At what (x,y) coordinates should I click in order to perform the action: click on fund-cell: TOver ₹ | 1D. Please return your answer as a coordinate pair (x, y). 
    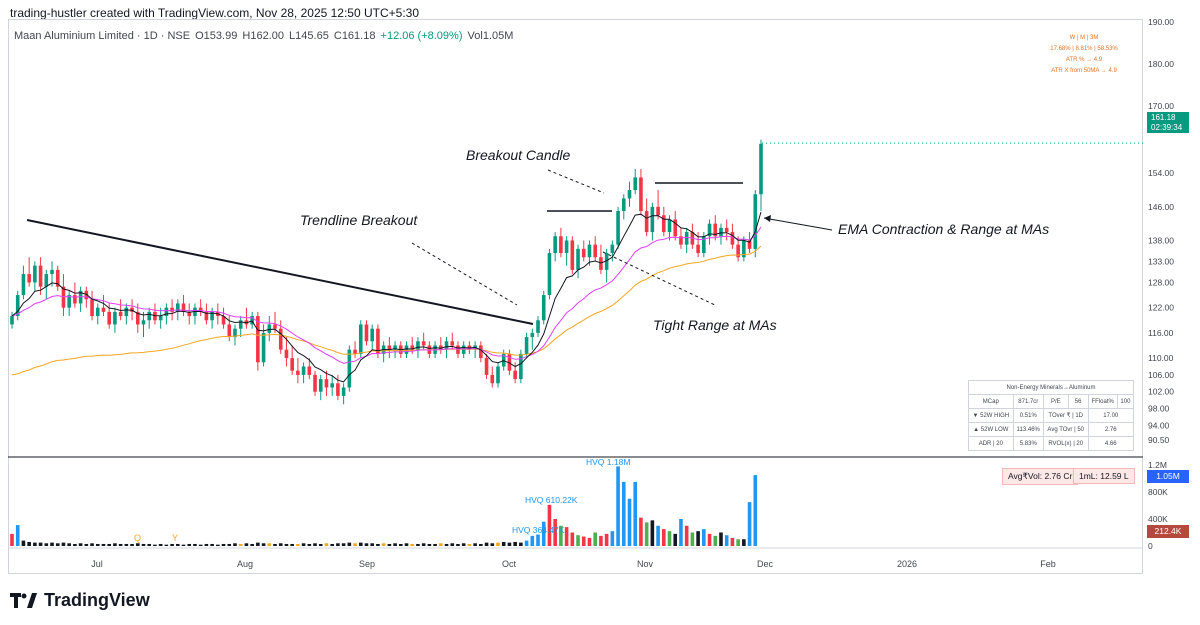
    Looking at the image, I should click on (1065, 415).